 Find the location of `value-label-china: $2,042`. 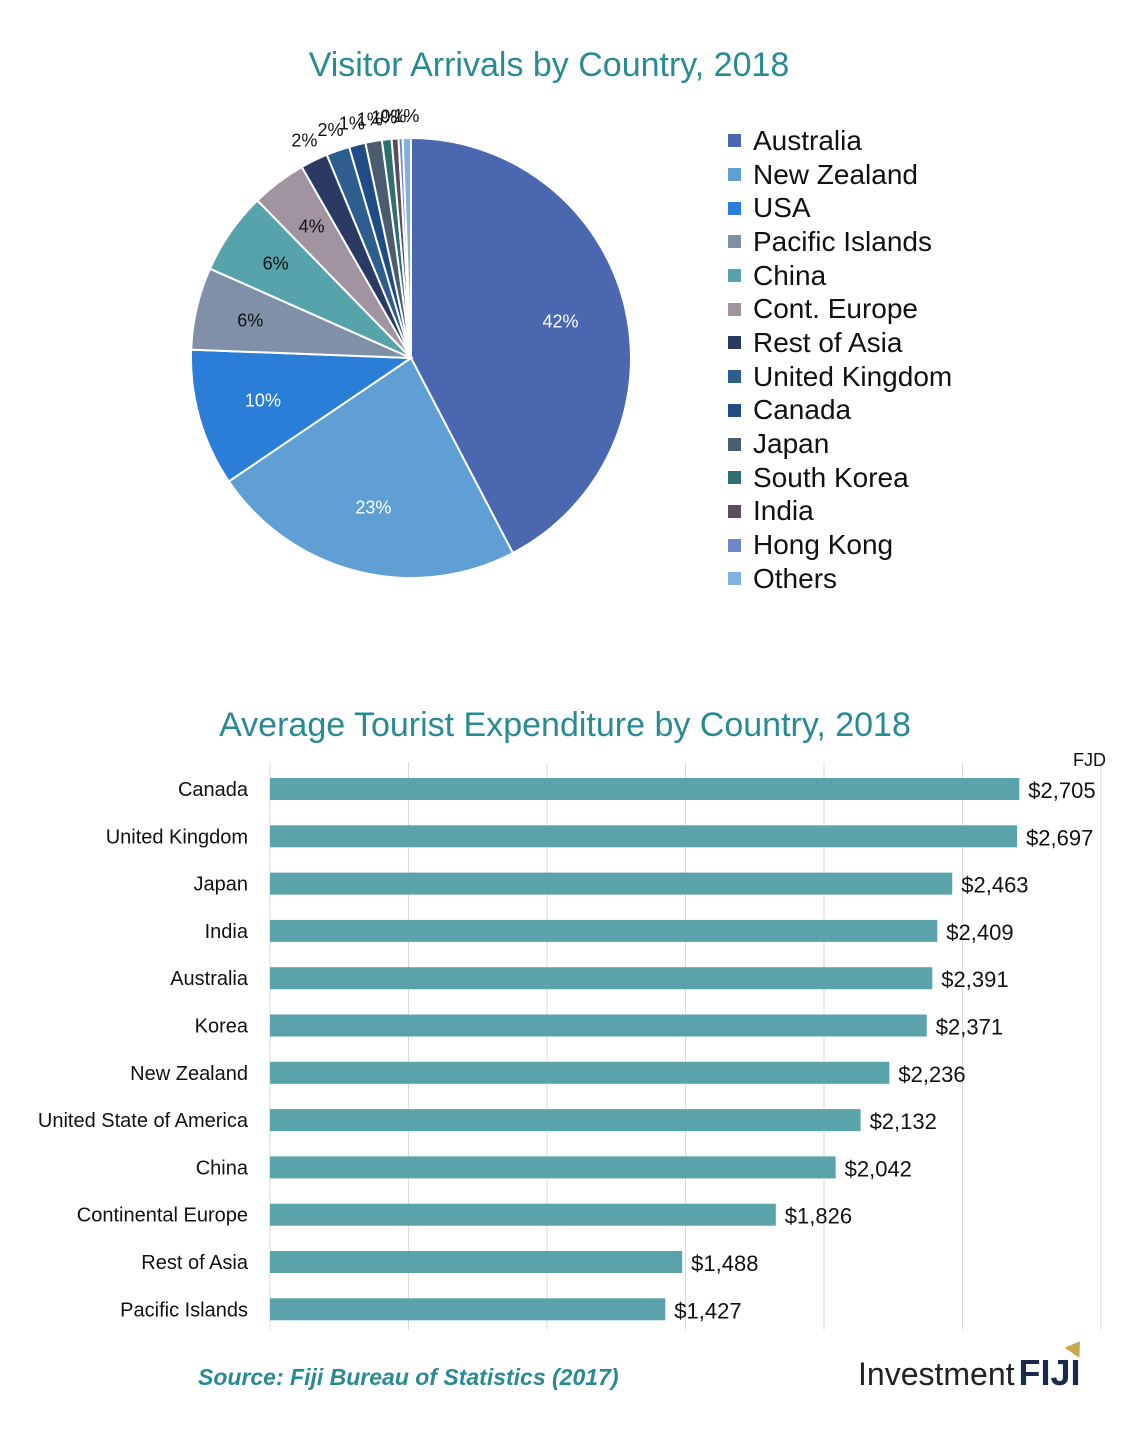

value-label-china: $2,042 is located at coordinates (878, 1168).